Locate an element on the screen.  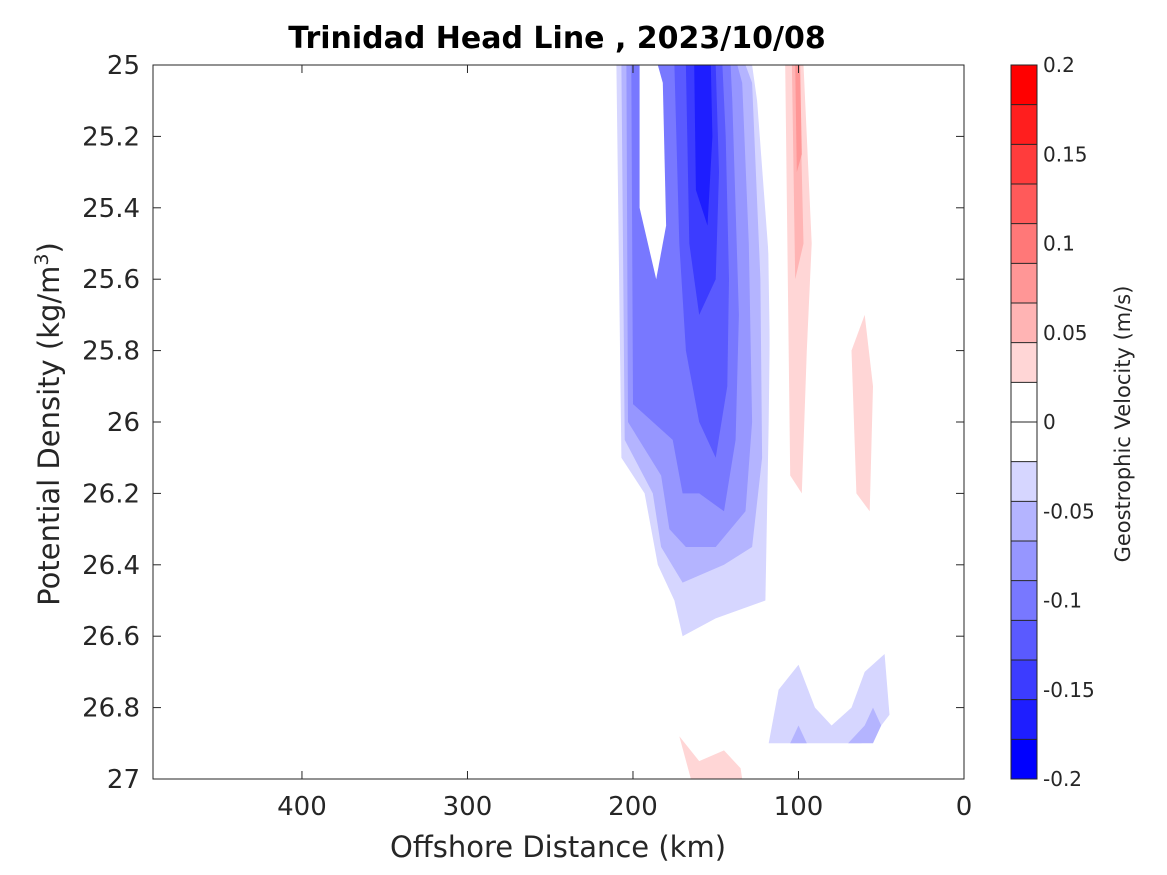
colorbar-tick-label: -0.1 is located at coordinates (1062, 601).